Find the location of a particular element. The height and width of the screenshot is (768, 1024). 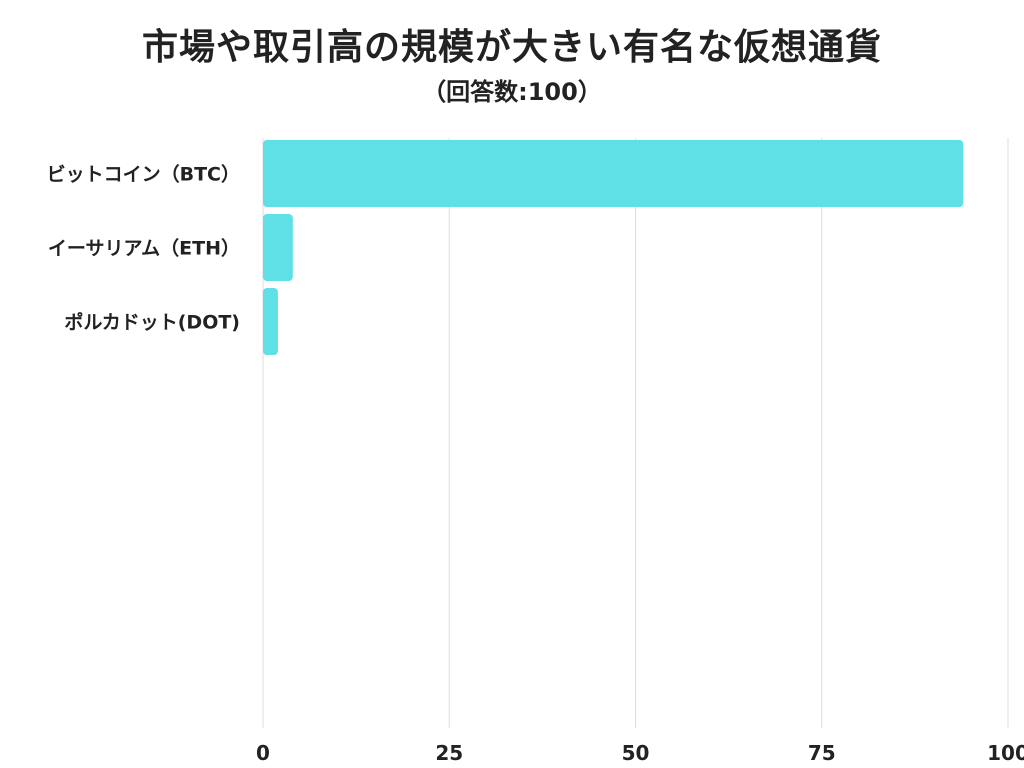

category-label: ビットコイン（BTC） is located at coordinates (143, 174).